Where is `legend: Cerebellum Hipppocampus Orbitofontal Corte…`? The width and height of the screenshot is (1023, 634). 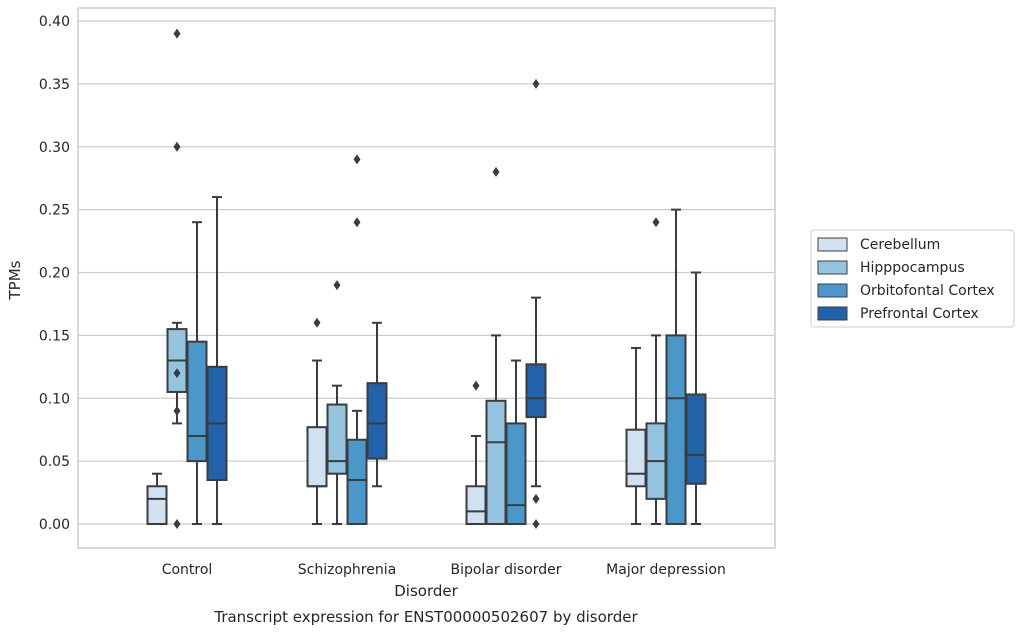 legend: Cerebellum Hipppocampus Orbitofontal Corte… is located at coordinates (912, 278).